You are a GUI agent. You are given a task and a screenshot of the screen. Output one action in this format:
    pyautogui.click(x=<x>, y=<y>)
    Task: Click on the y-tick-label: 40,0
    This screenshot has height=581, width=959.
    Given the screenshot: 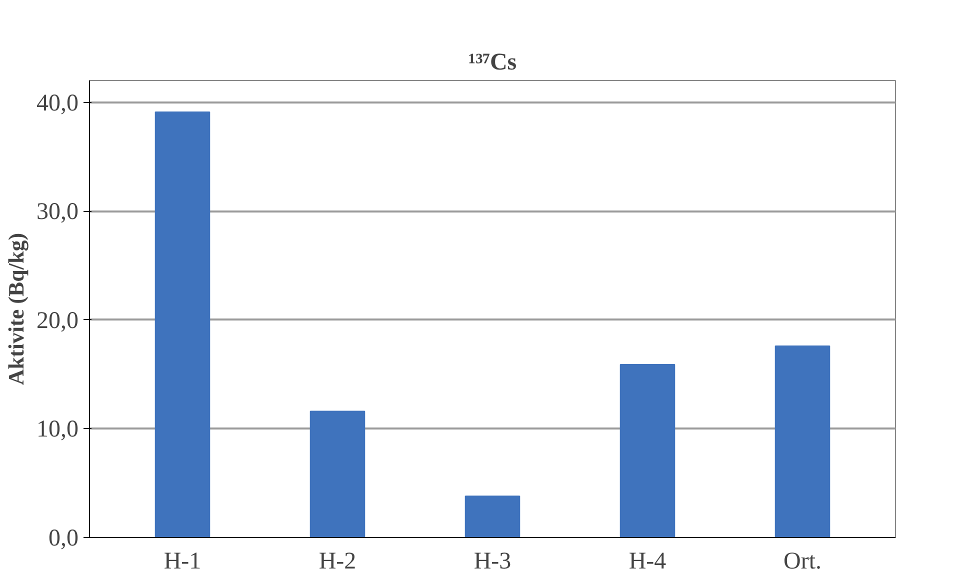 What is the action you would take?
    pyautogui.click(x=57, y=103)
    